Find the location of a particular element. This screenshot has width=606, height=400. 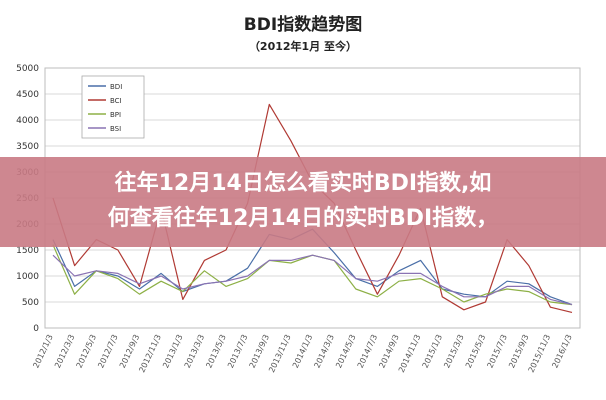

y-tick-label: 3500 is located at coordinates (27, 147).